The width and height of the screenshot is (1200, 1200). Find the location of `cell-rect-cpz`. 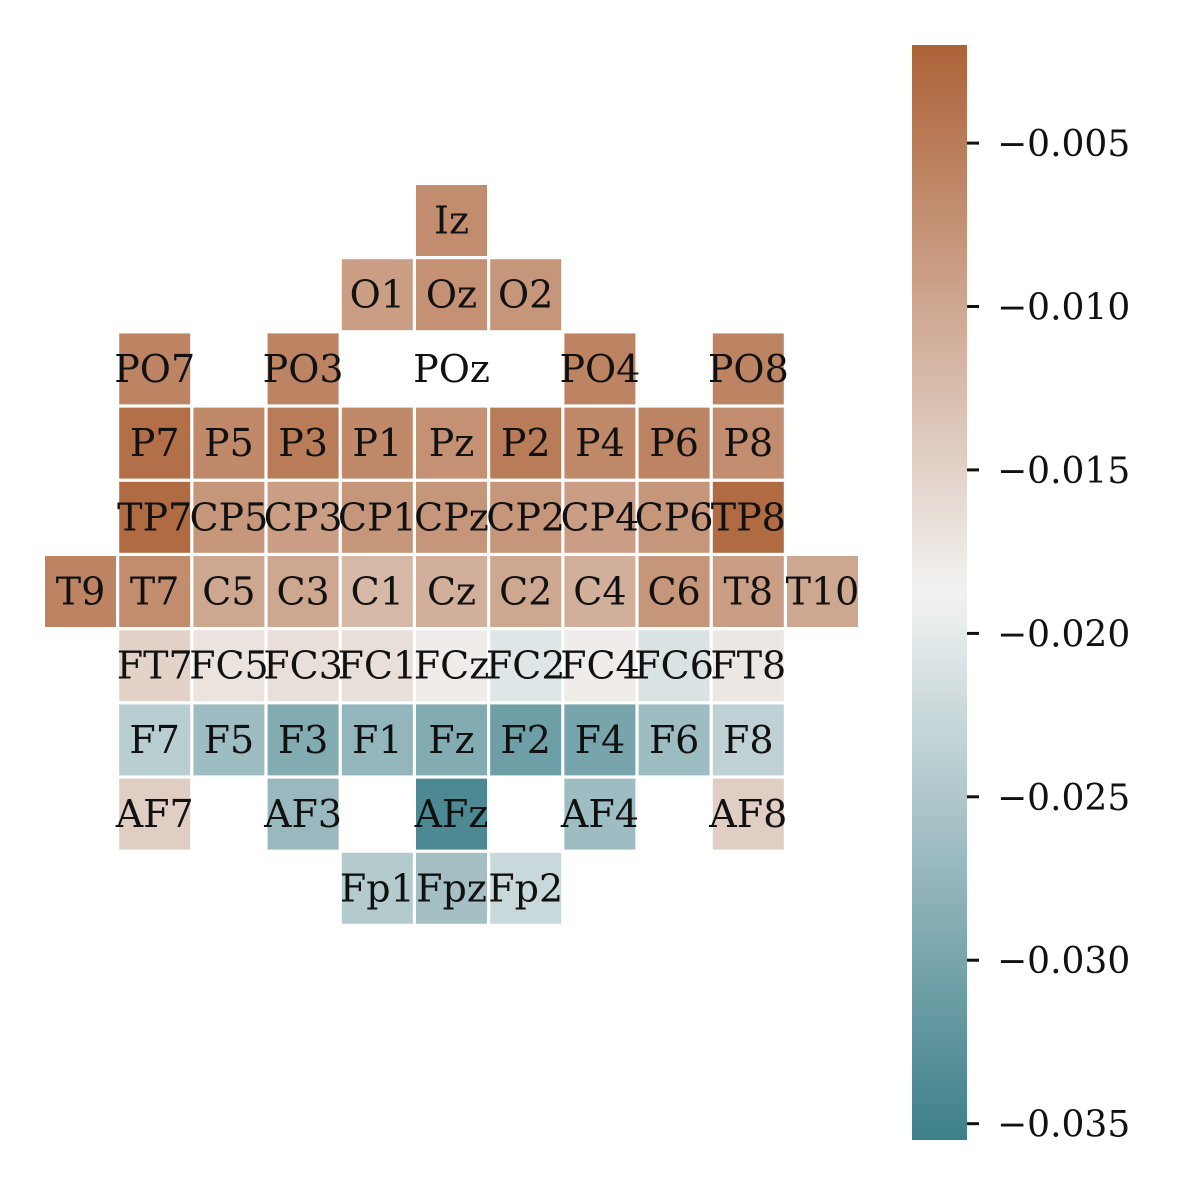

cell-rect-cpz is located at coordinates (451, 517).